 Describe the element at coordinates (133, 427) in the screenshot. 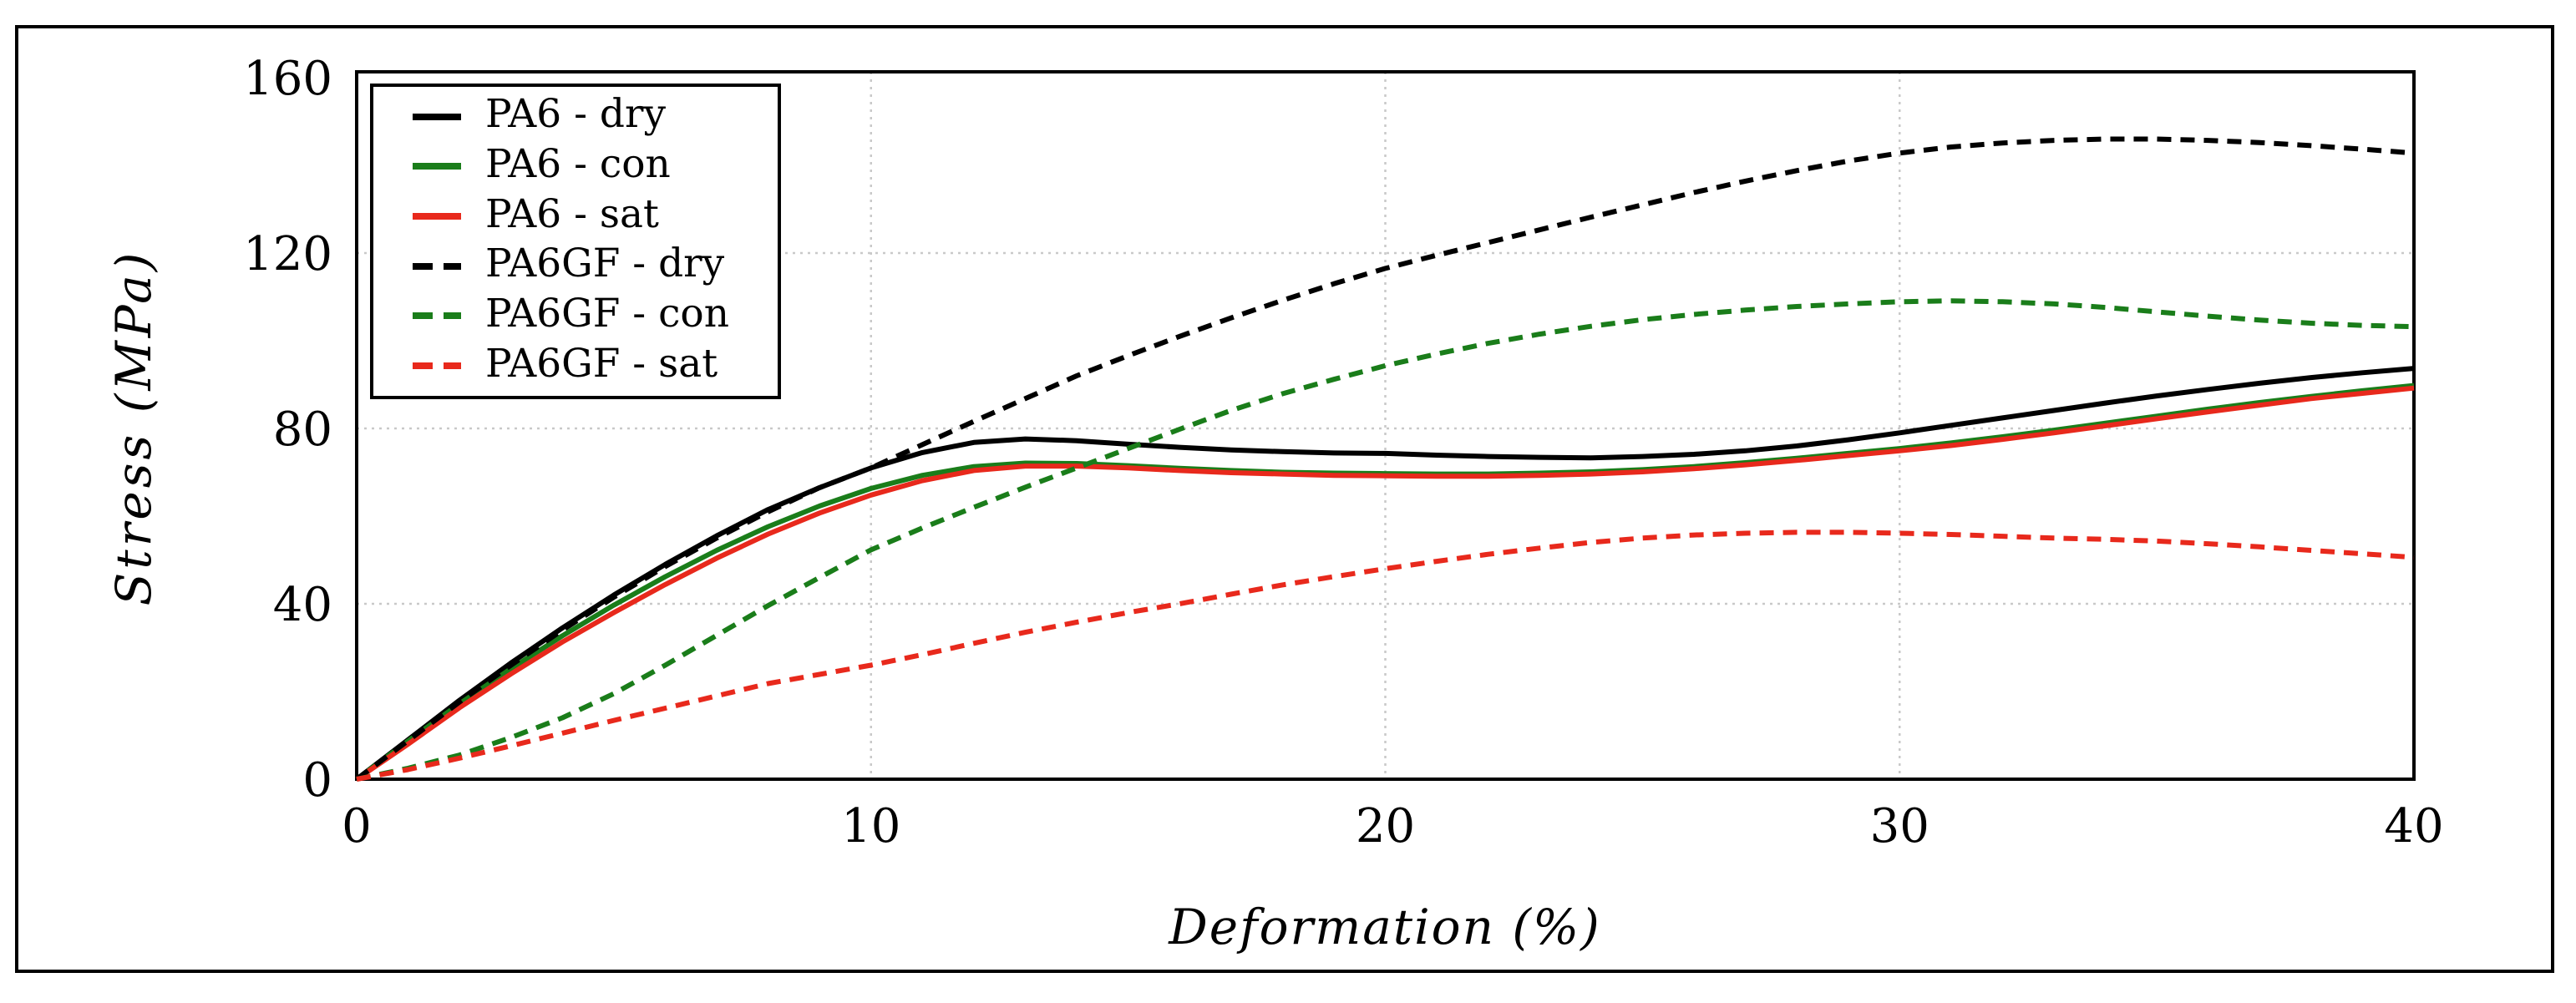

I see `y-axis-title: Stress (MPa)` at that location.